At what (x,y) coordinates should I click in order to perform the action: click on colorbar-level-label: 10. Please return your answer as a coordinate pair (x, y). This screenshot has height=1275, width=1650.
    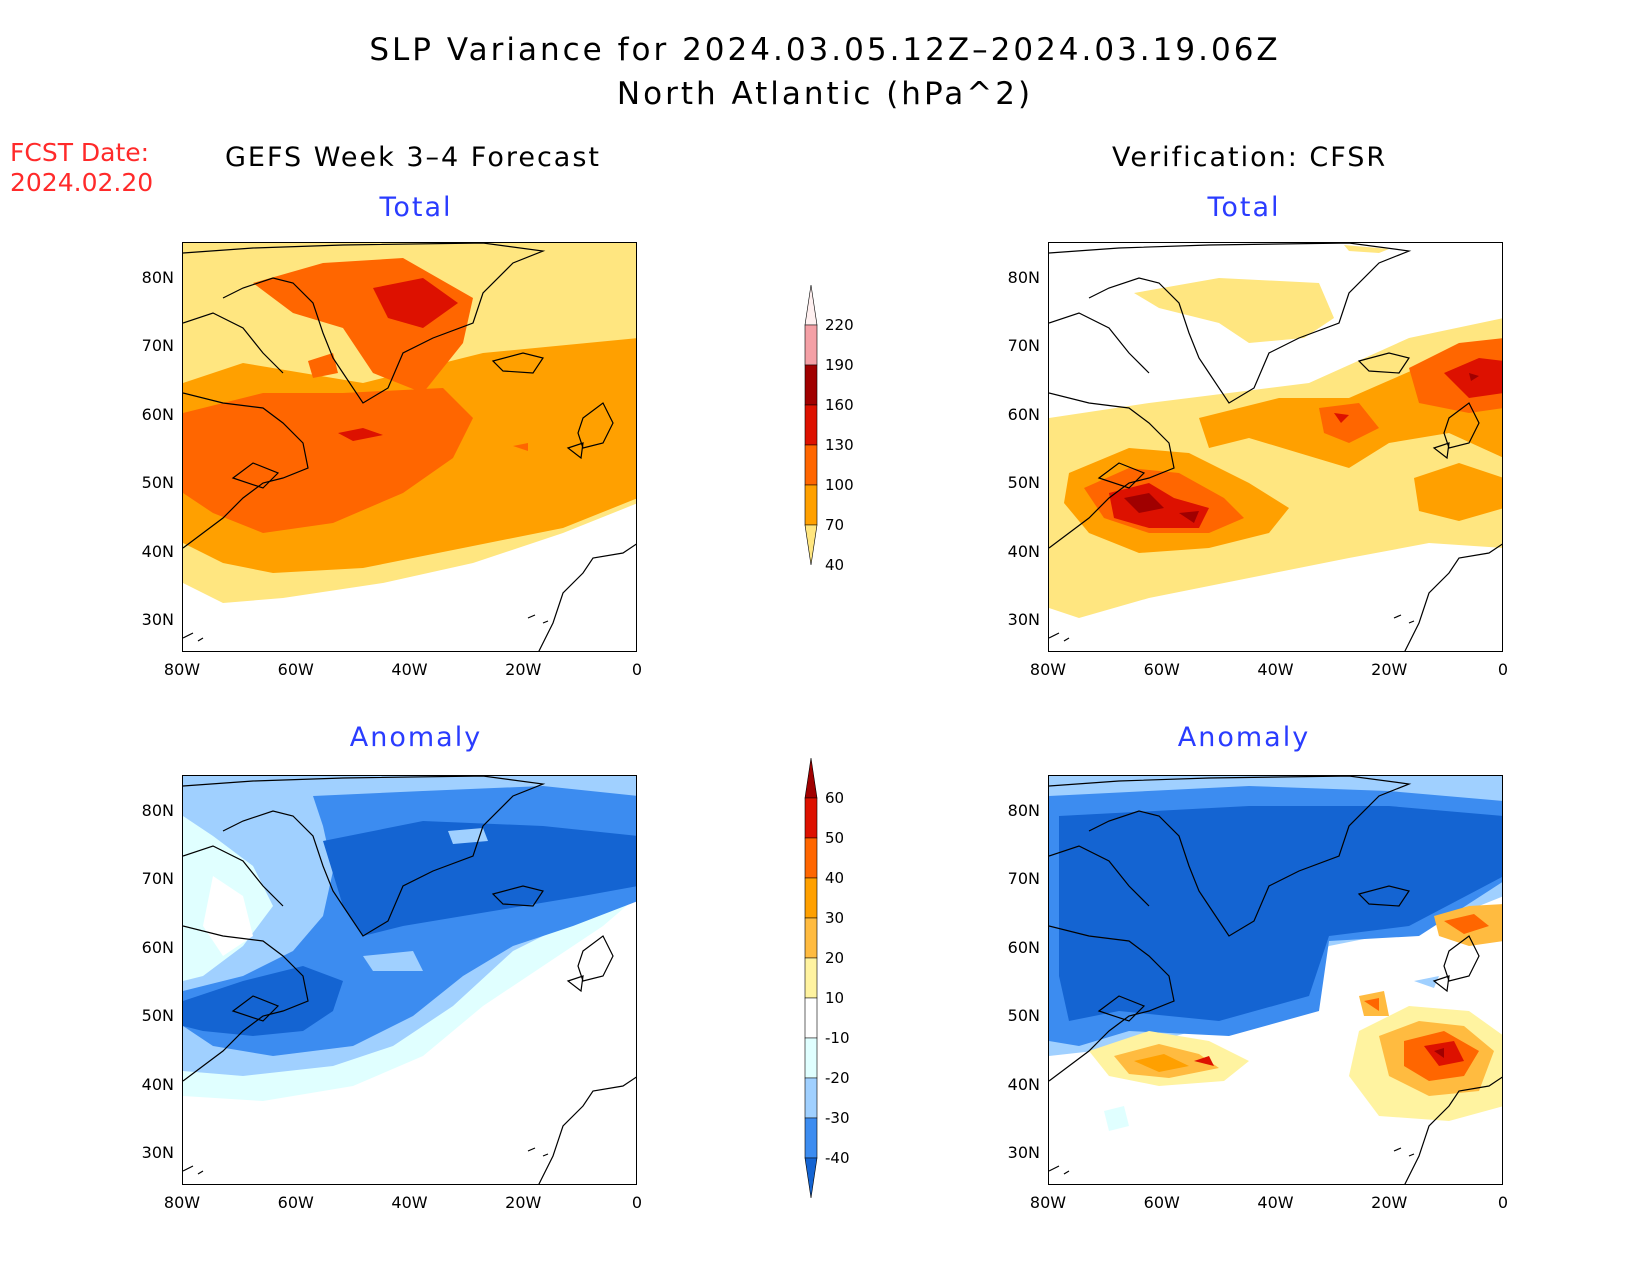
    Looking at the image, I should click on (835, 998).